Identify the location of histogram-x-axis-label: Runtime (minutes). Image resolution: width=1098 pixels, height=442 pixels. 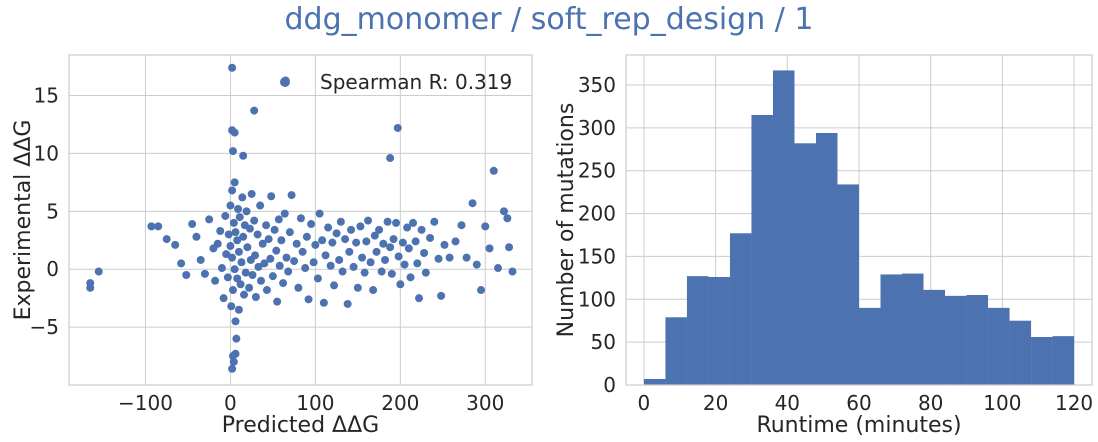
(858, 425).